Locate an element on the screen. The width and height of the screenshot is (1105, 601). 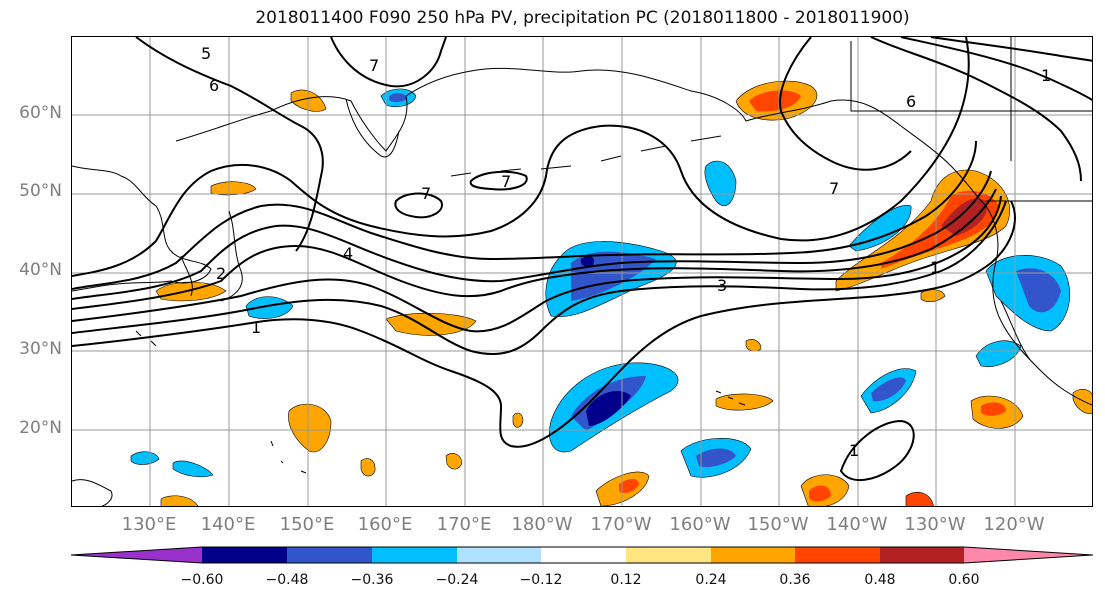
negative-anomaly-baja is located at coordinates (998, 353).